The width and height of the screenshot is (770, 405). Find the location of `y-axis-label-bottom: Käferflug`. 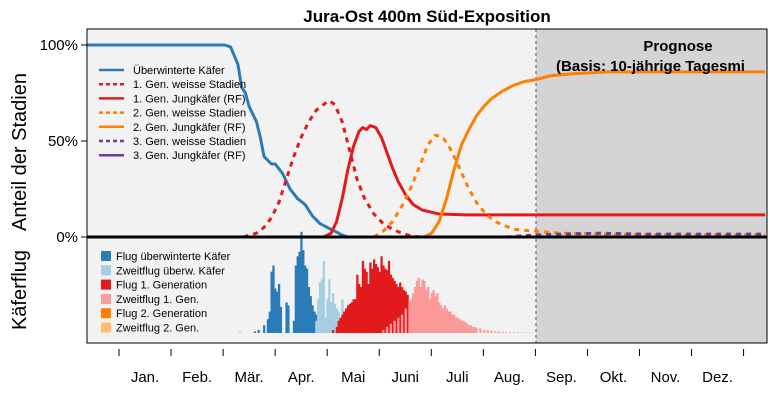

y-axis-label-bottom: Käferflug is located at coordinates (20, 290).